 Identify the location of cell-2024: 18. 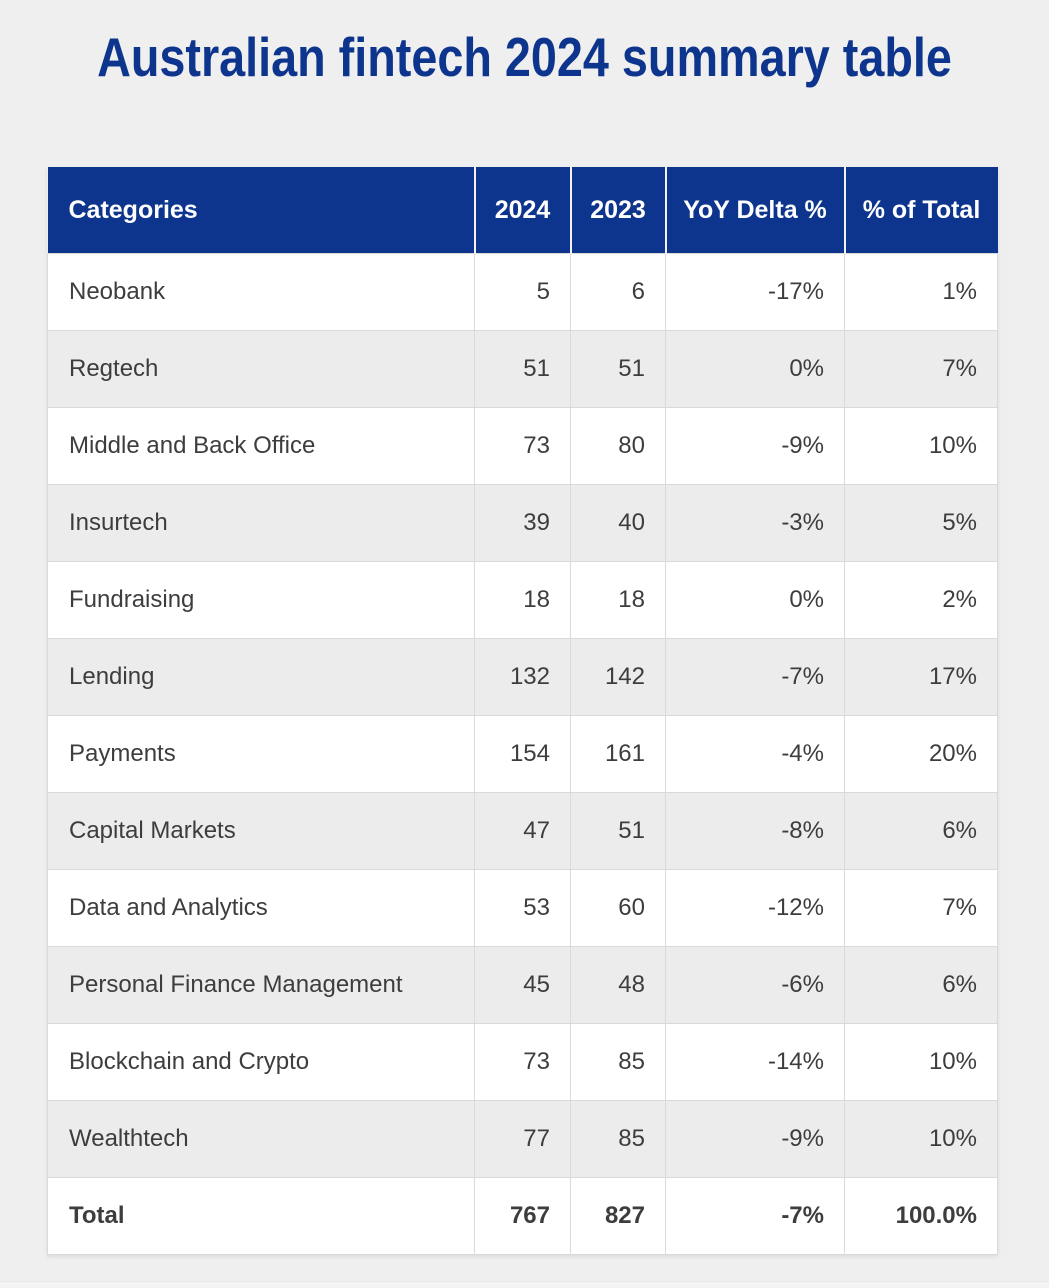
(522, 600).